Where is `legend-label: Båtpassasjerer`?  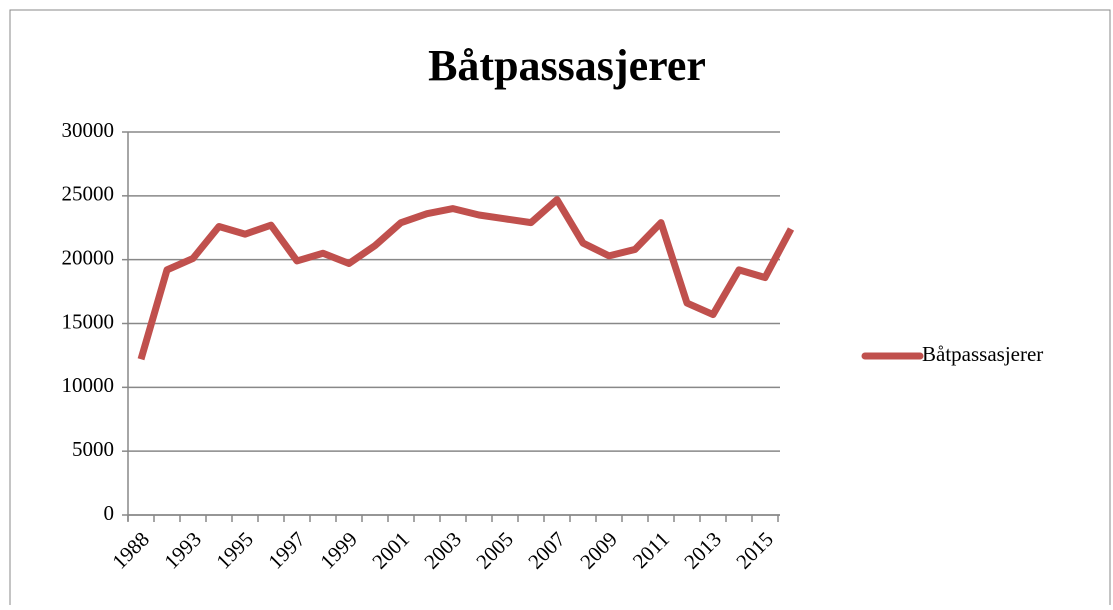
legend-label: Båtpassasjerer is located at coordinates (982, 354).